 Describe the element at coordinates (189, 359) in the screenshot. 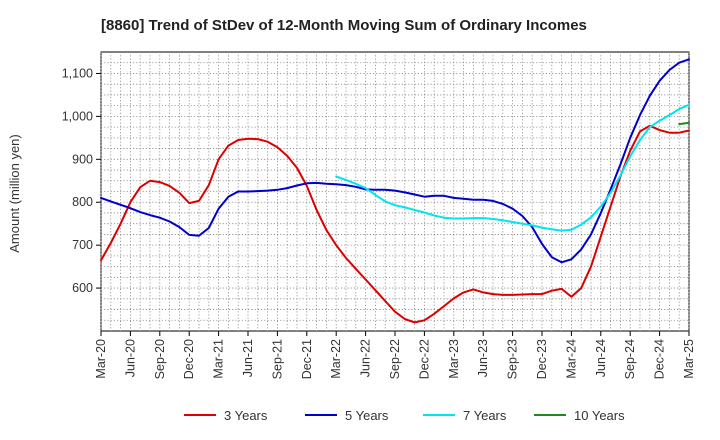

I see `x-tick-label: Dec-20` at that location.